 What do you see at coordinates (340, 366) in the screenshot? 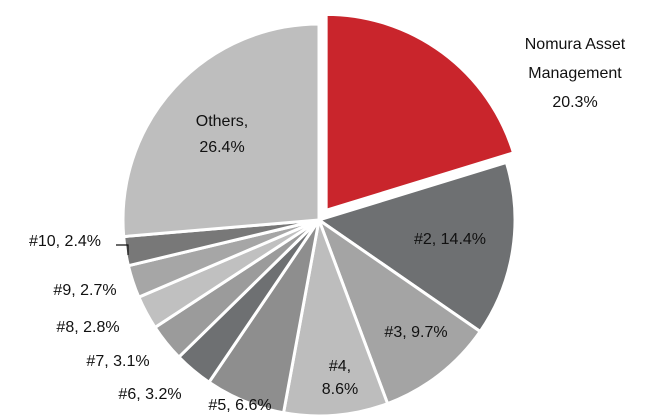
I see `slice-label: #4,` at bounding box center [340, 366].